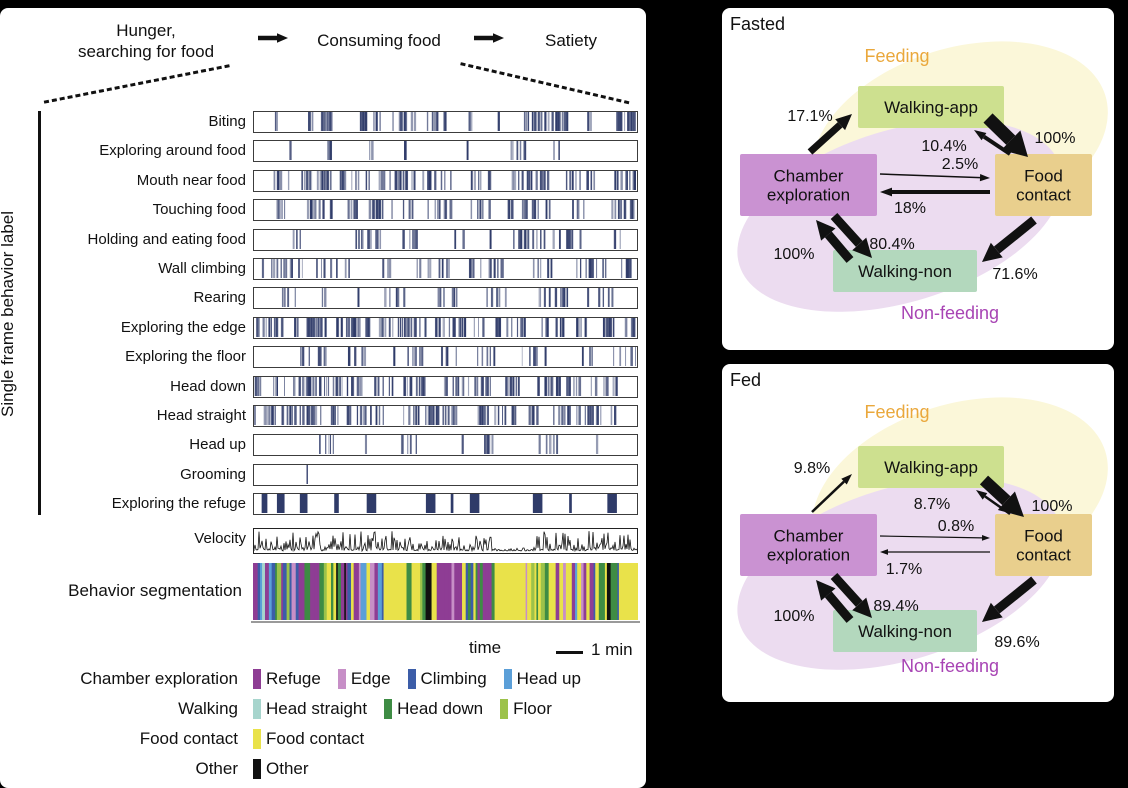  I want to click on legend-item-label: Climbing, so click(453, 678).